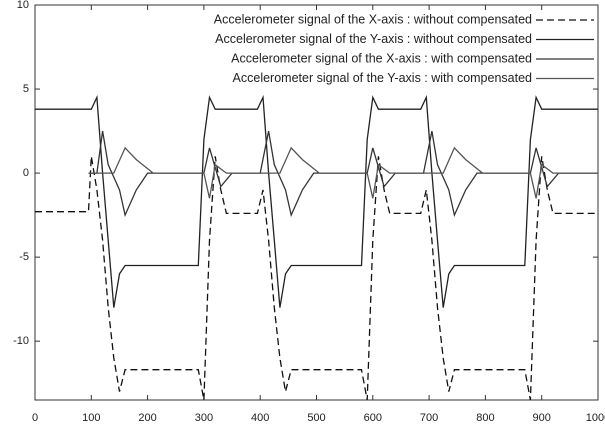  Describe the element at coordinates (316, 418) in the screenshot. I see `x-tick-label: 500` at that location.